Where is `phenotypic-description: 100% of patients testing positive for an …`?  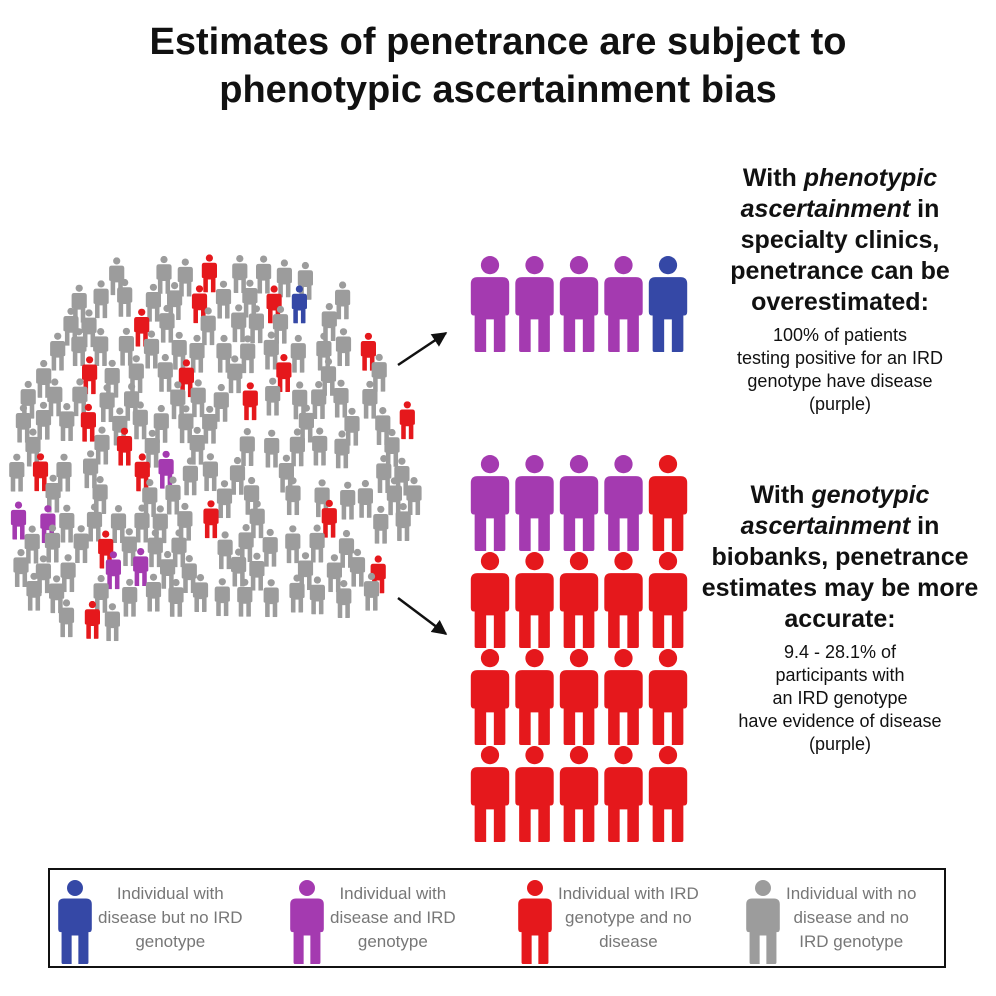
phenotypic-description: 100% of patients testing positive for an … is located at coordinates (840, 370).